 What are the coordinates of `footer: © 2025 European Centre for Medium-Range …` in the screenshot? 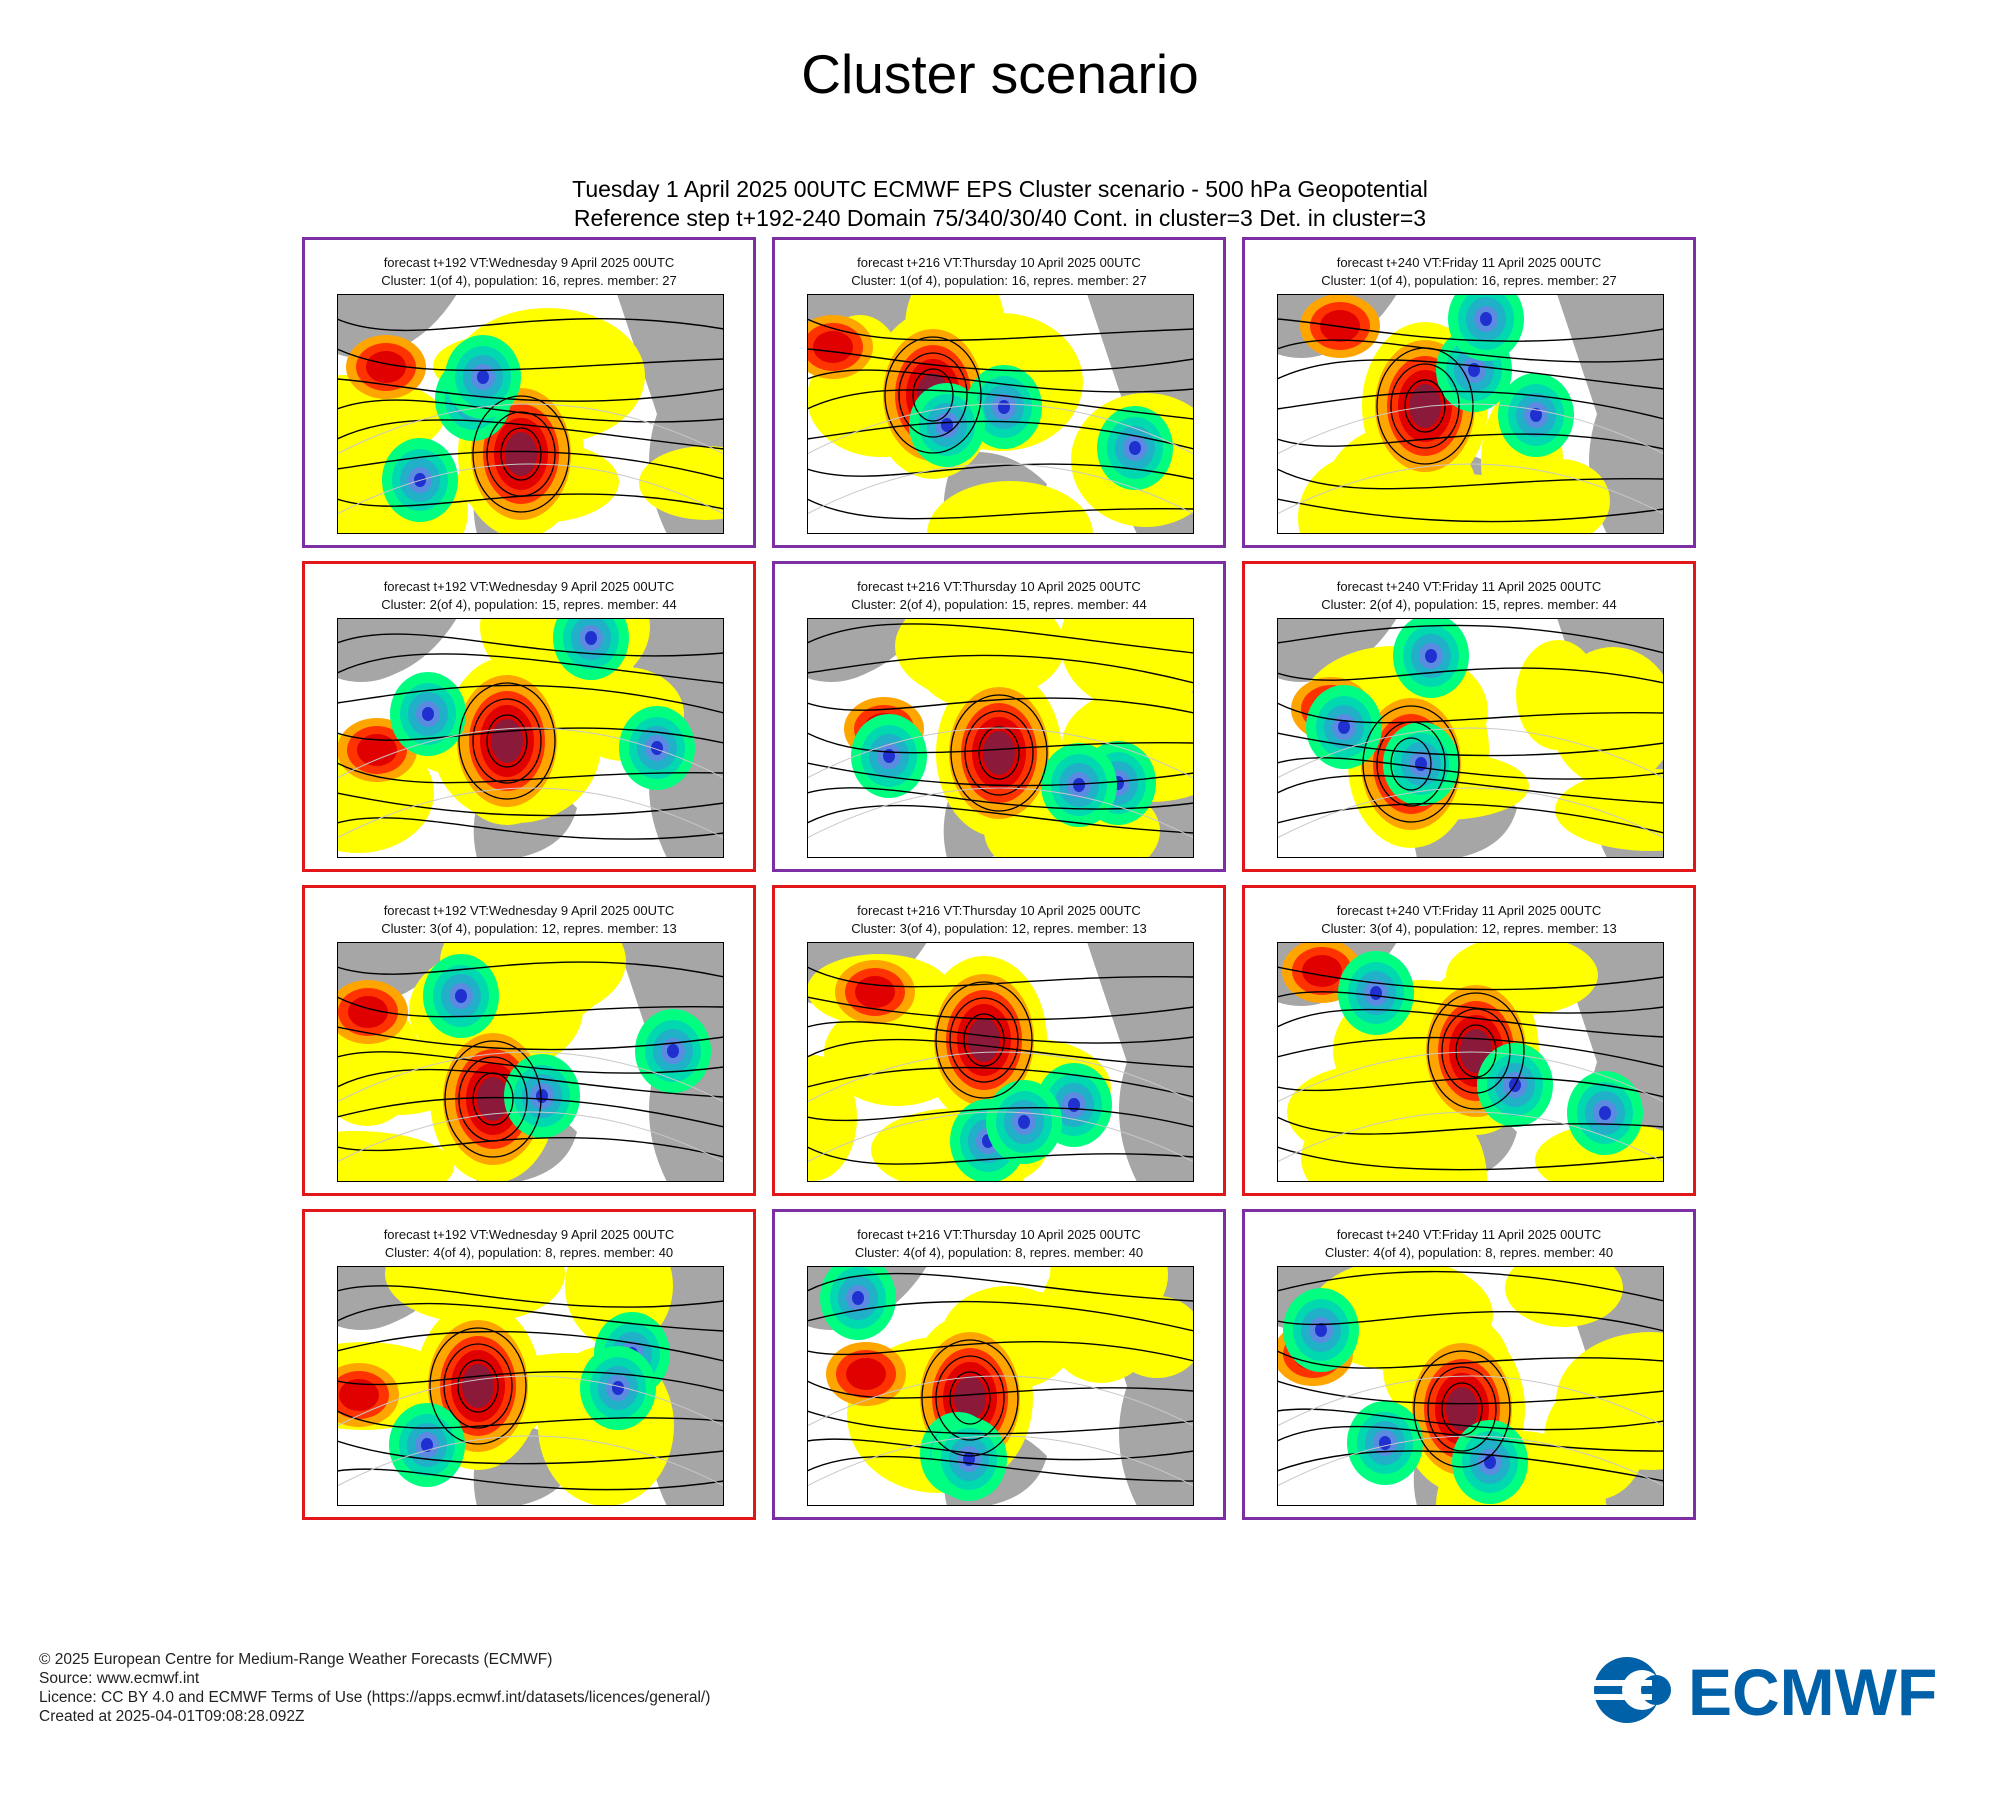 It's located at (374, 1688).